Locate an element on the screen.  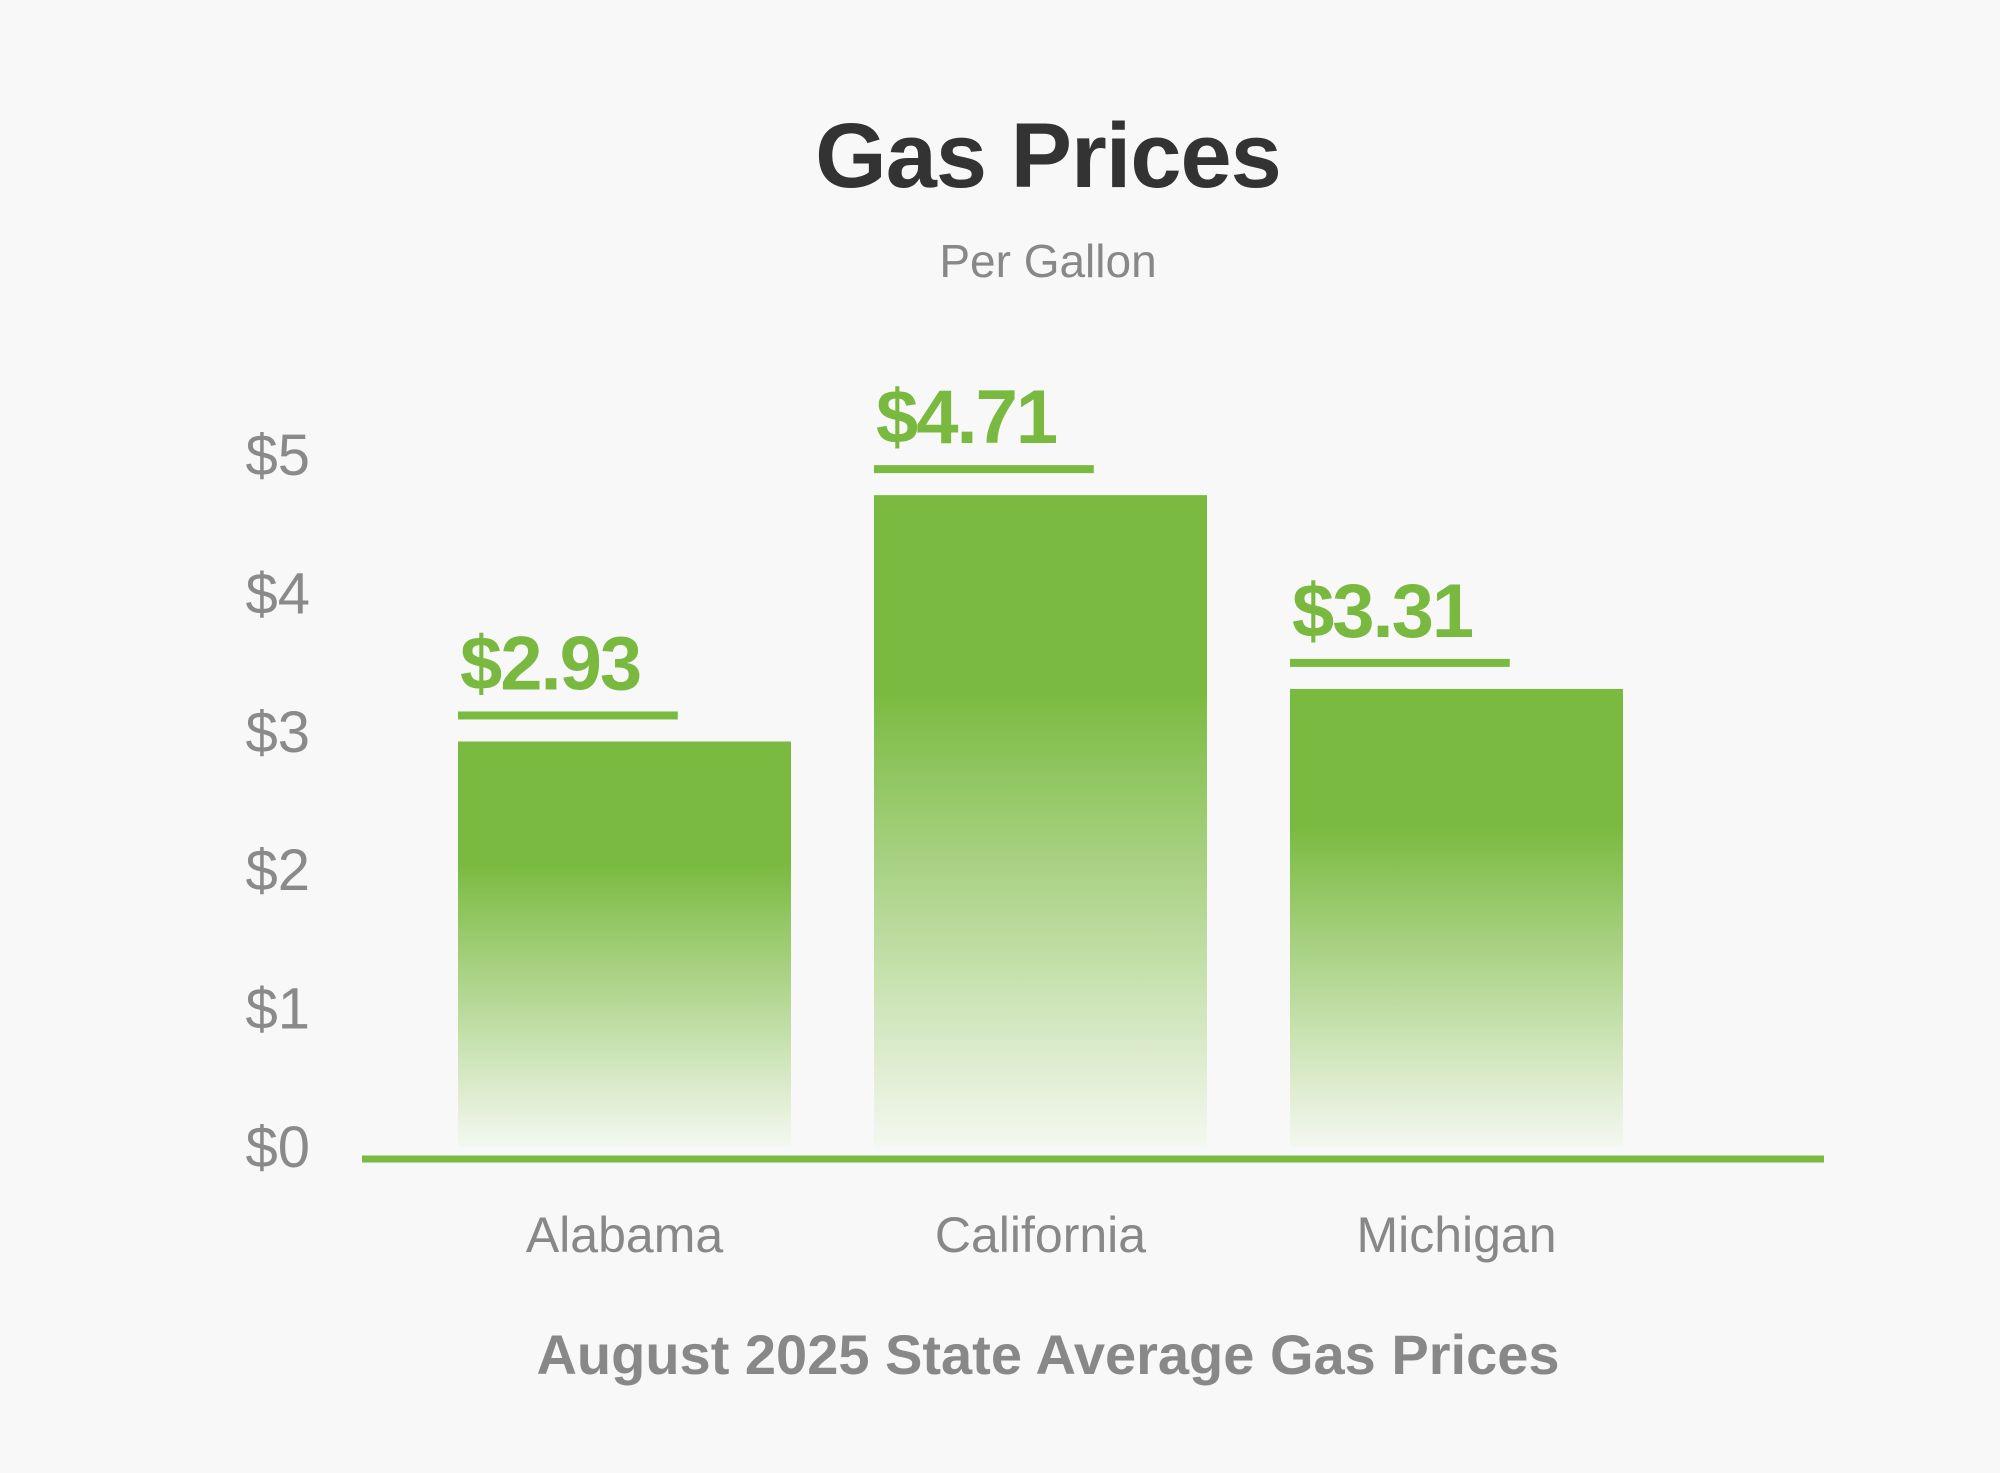
y-tick-label: $2 is located at coordinates (277, 870).